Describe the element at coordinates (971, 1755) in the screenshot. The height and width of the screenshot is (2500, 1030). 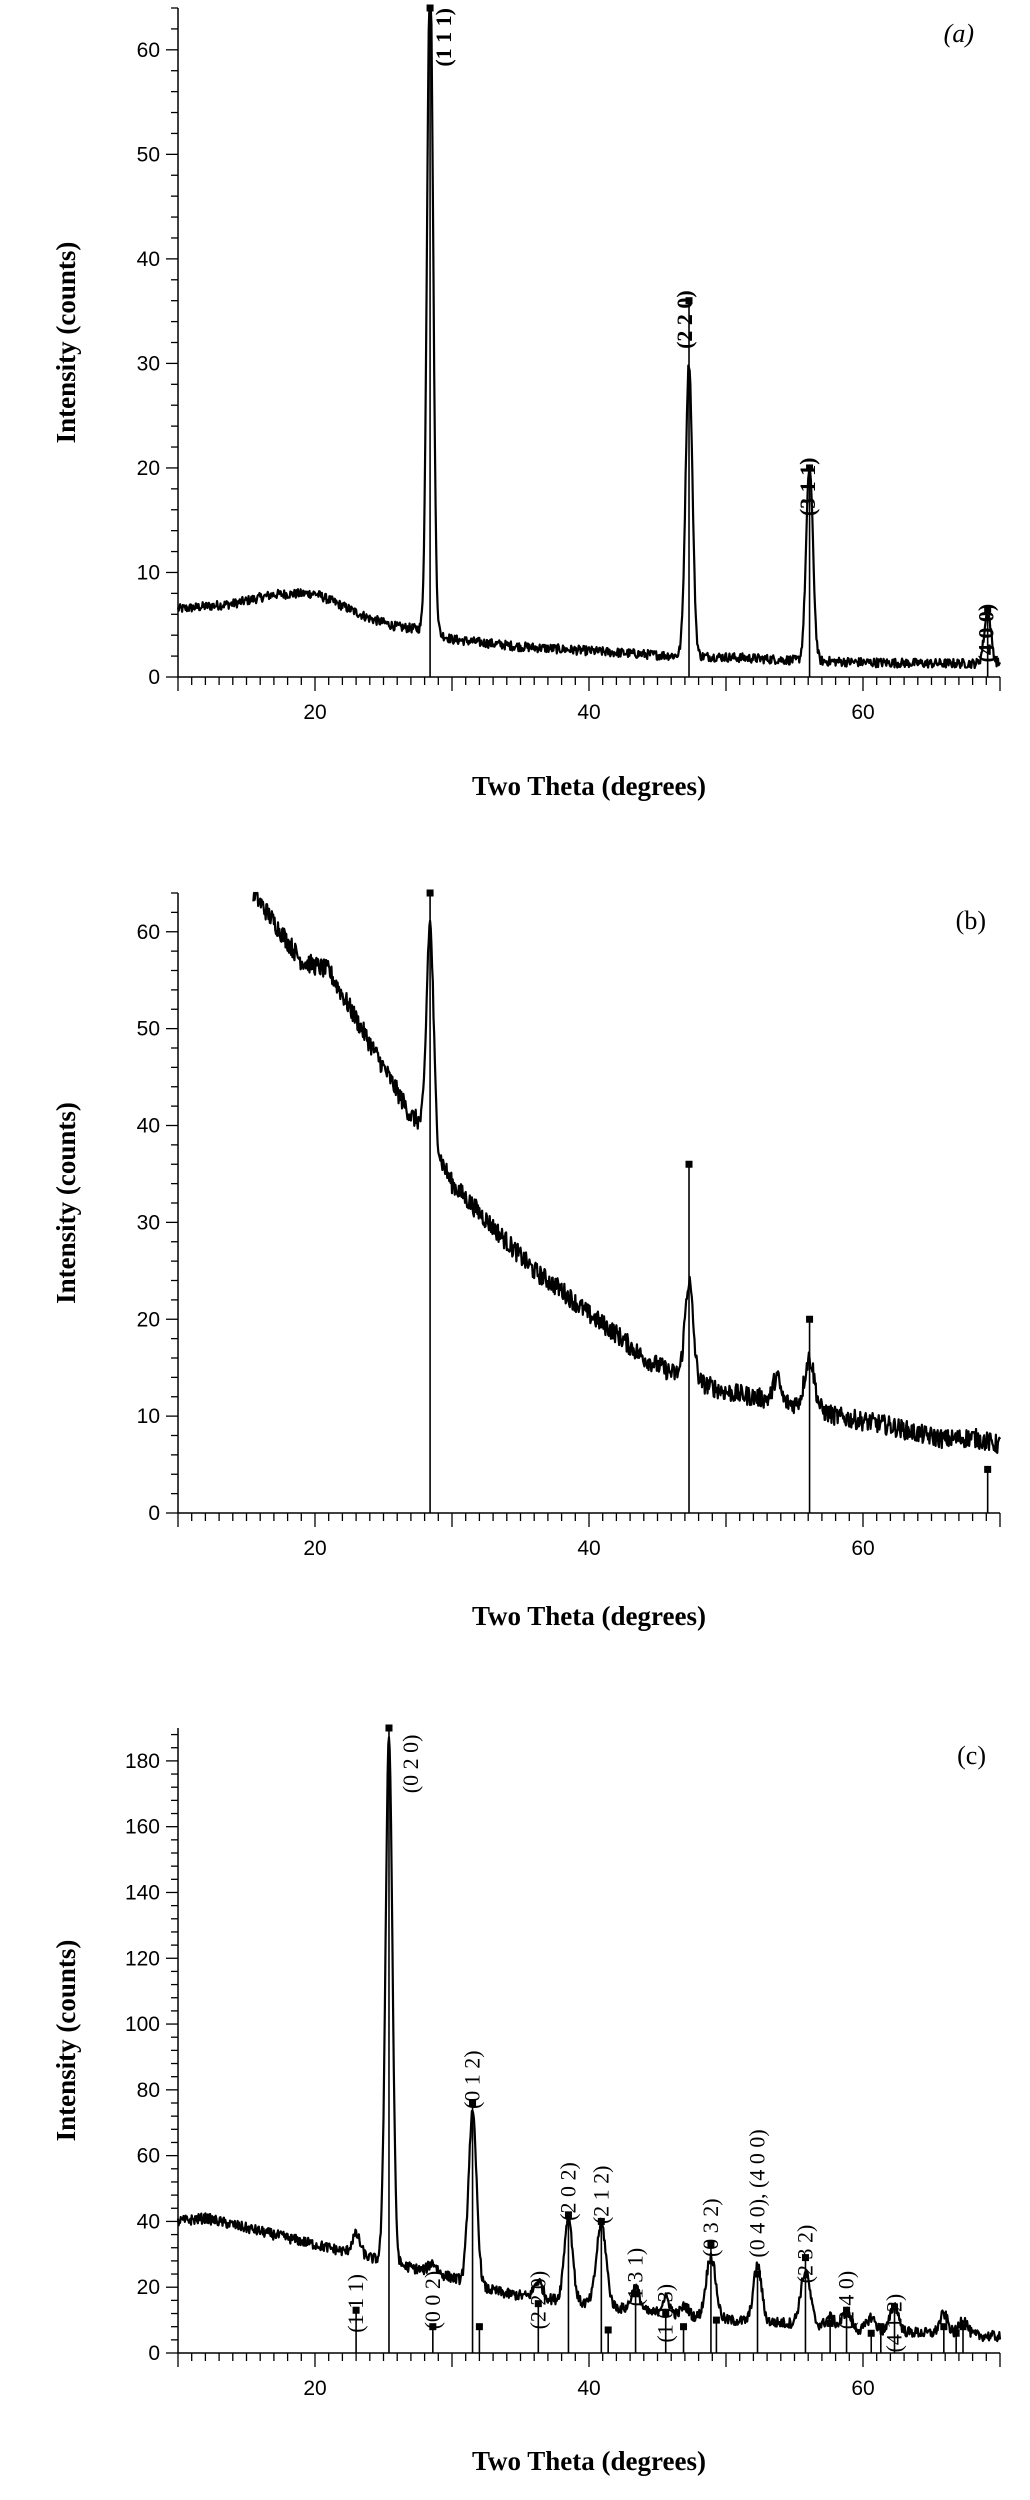
I see `panel-label: (c)` at that location.